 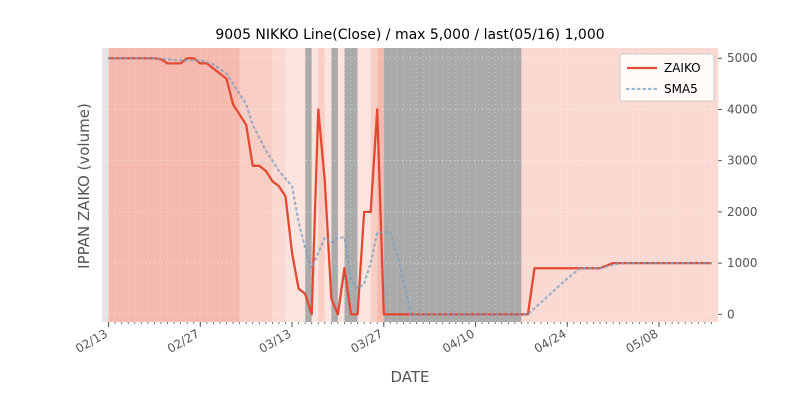 What do you see at coordinates (667, 77) in the screenshot?
I see `legend: ZAIKO SMA5` at bounding box center [667, 77].